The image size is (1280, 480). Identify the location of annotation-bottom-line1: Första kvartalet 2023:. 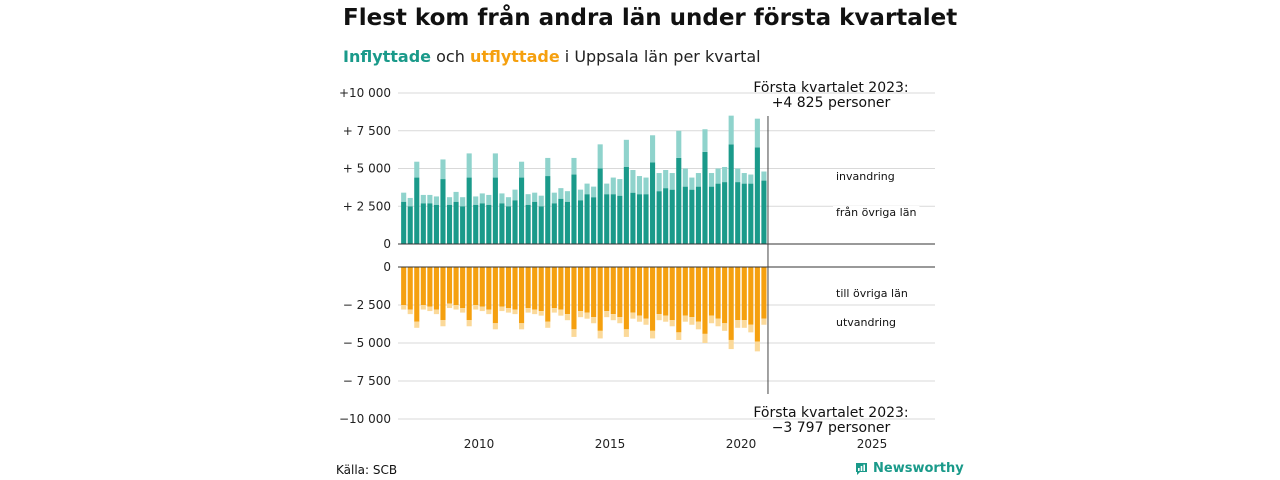
(830, 413).